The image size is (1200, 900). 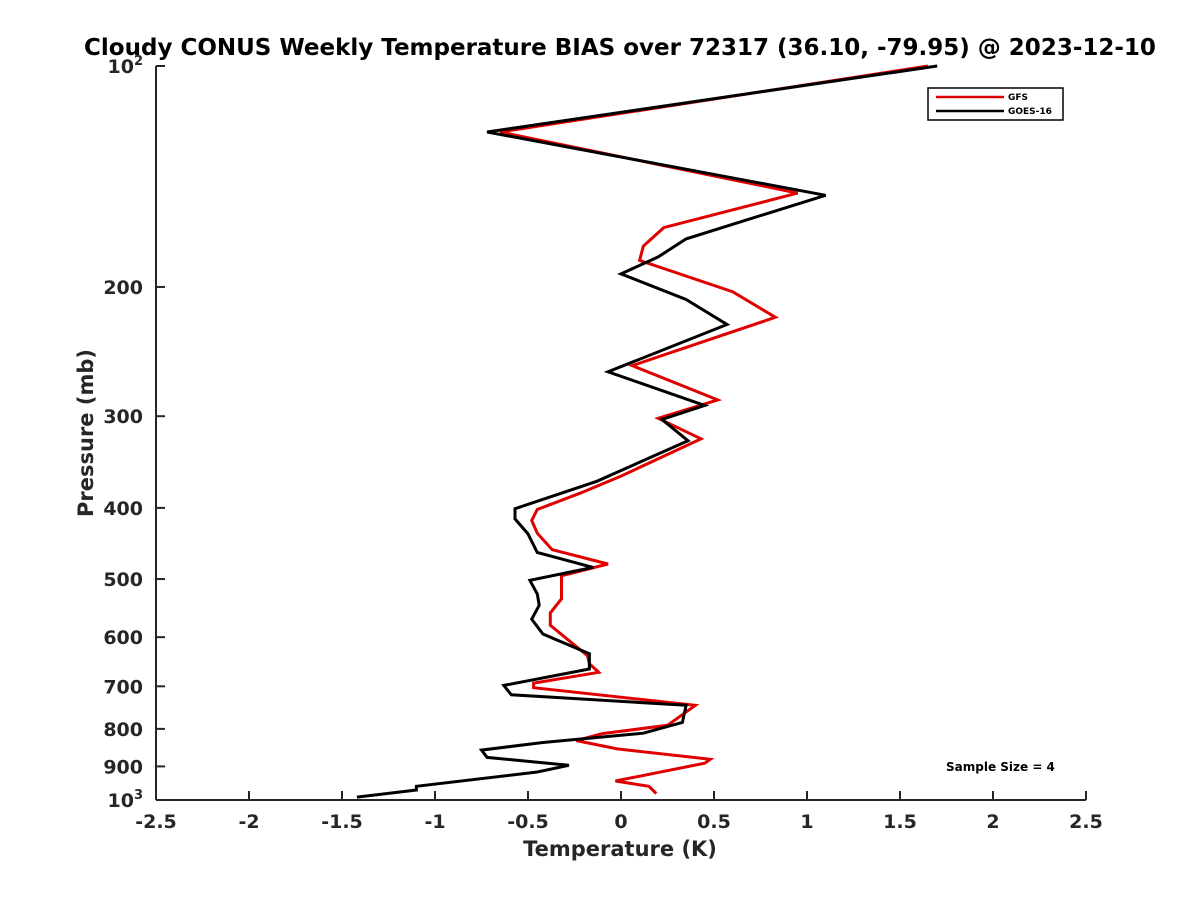 I want to click on sample-size-annotation: Sample Size = 4, so click(x=1000, y=767).